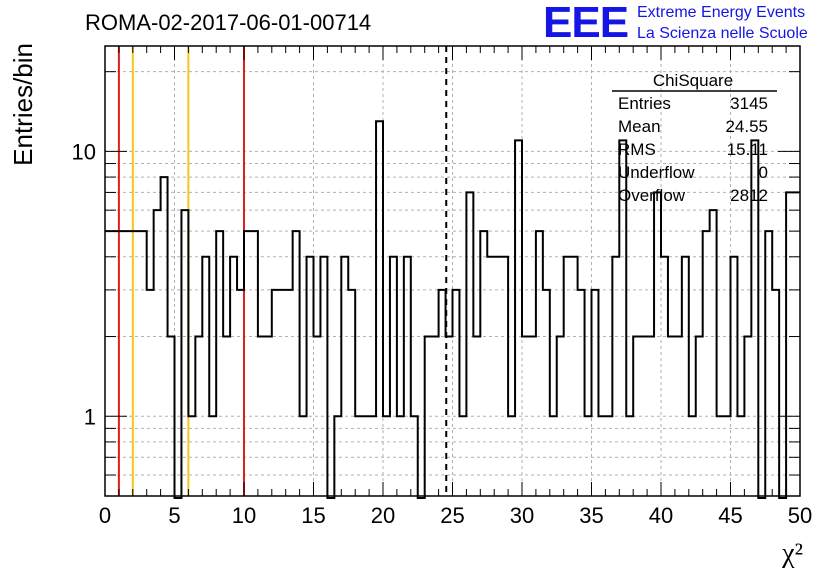 The height and width of the screenshot is (572, 836). What do you see at coordinates (747, 149) in the screenshot?
I see `stats-value: 15.11` at bounding box center [747, 149].